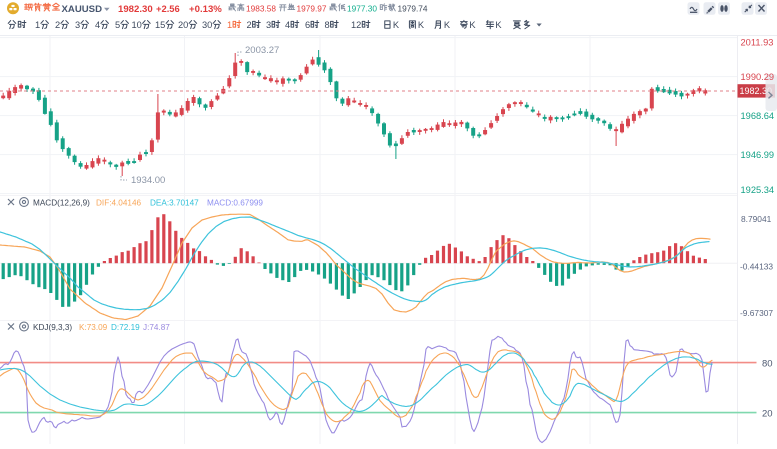  I want to click on svg-text: -0.44133, so click(756, 267).